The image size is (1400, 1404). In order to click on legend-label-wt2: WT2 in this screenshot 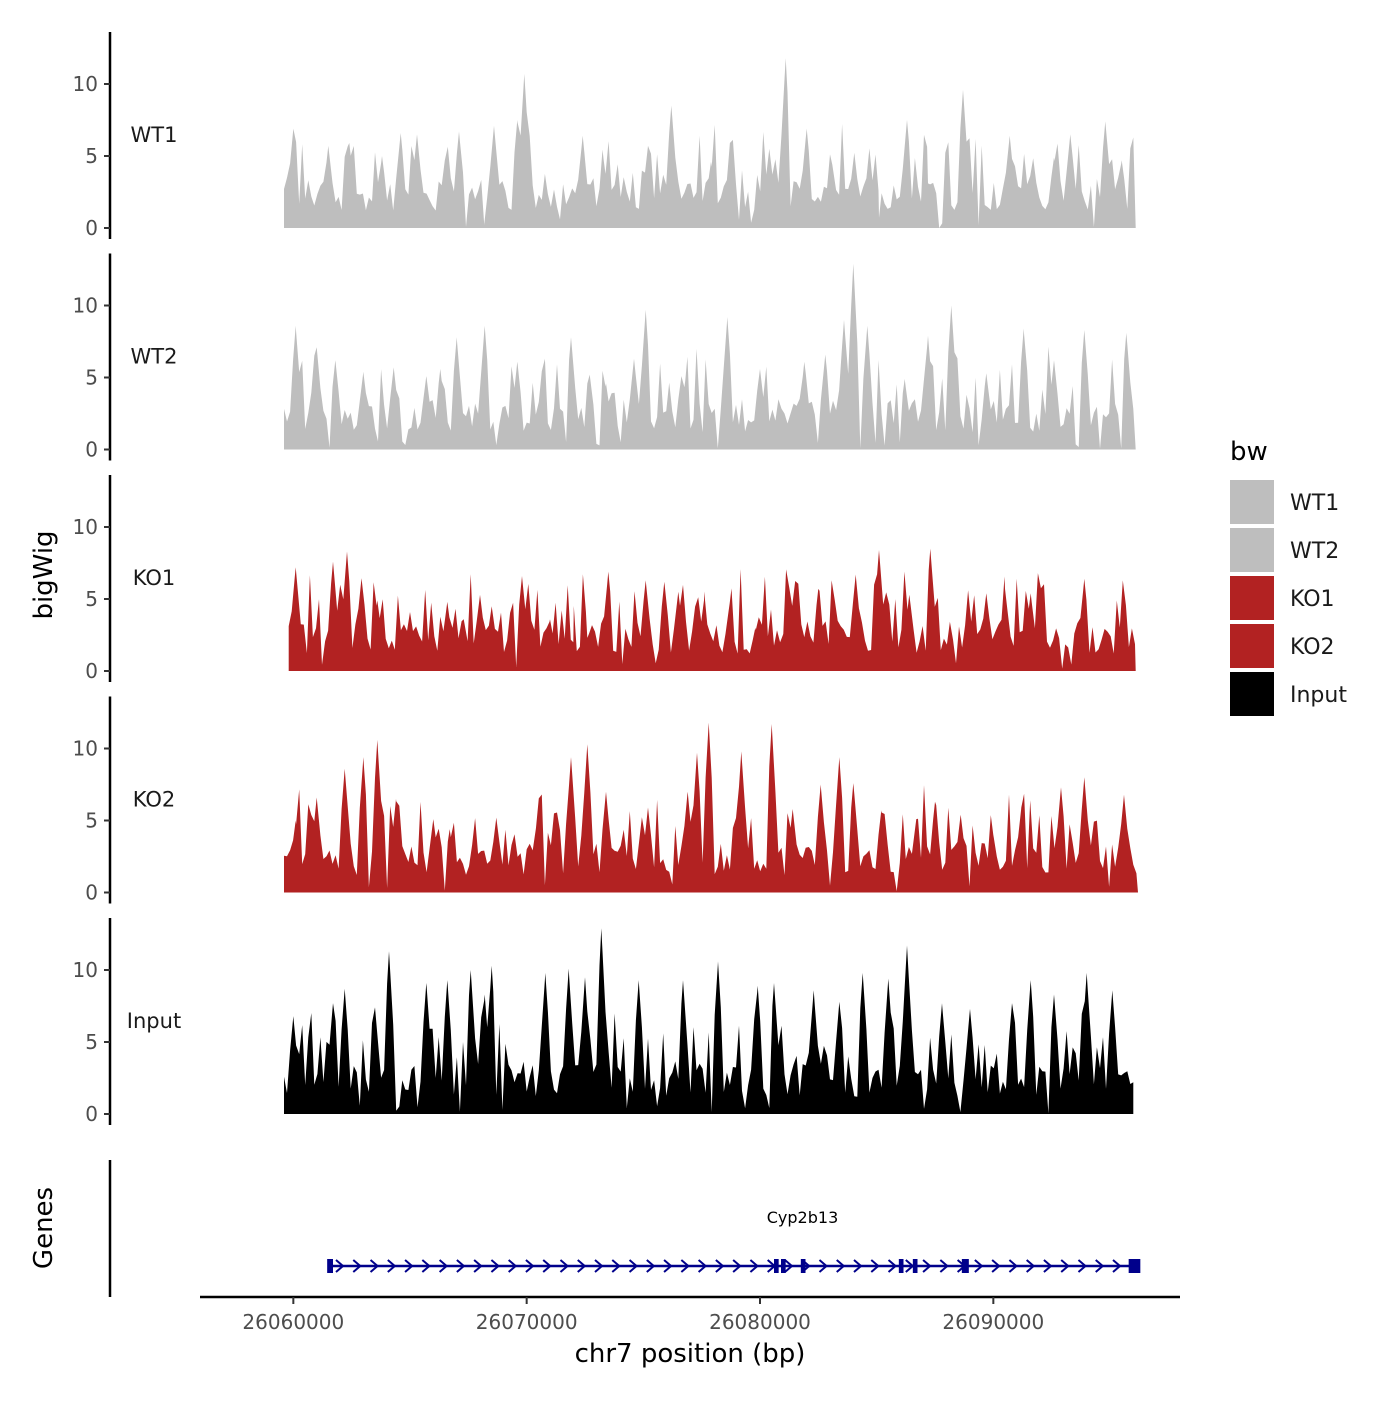, I will do `click(1314, 551)`.